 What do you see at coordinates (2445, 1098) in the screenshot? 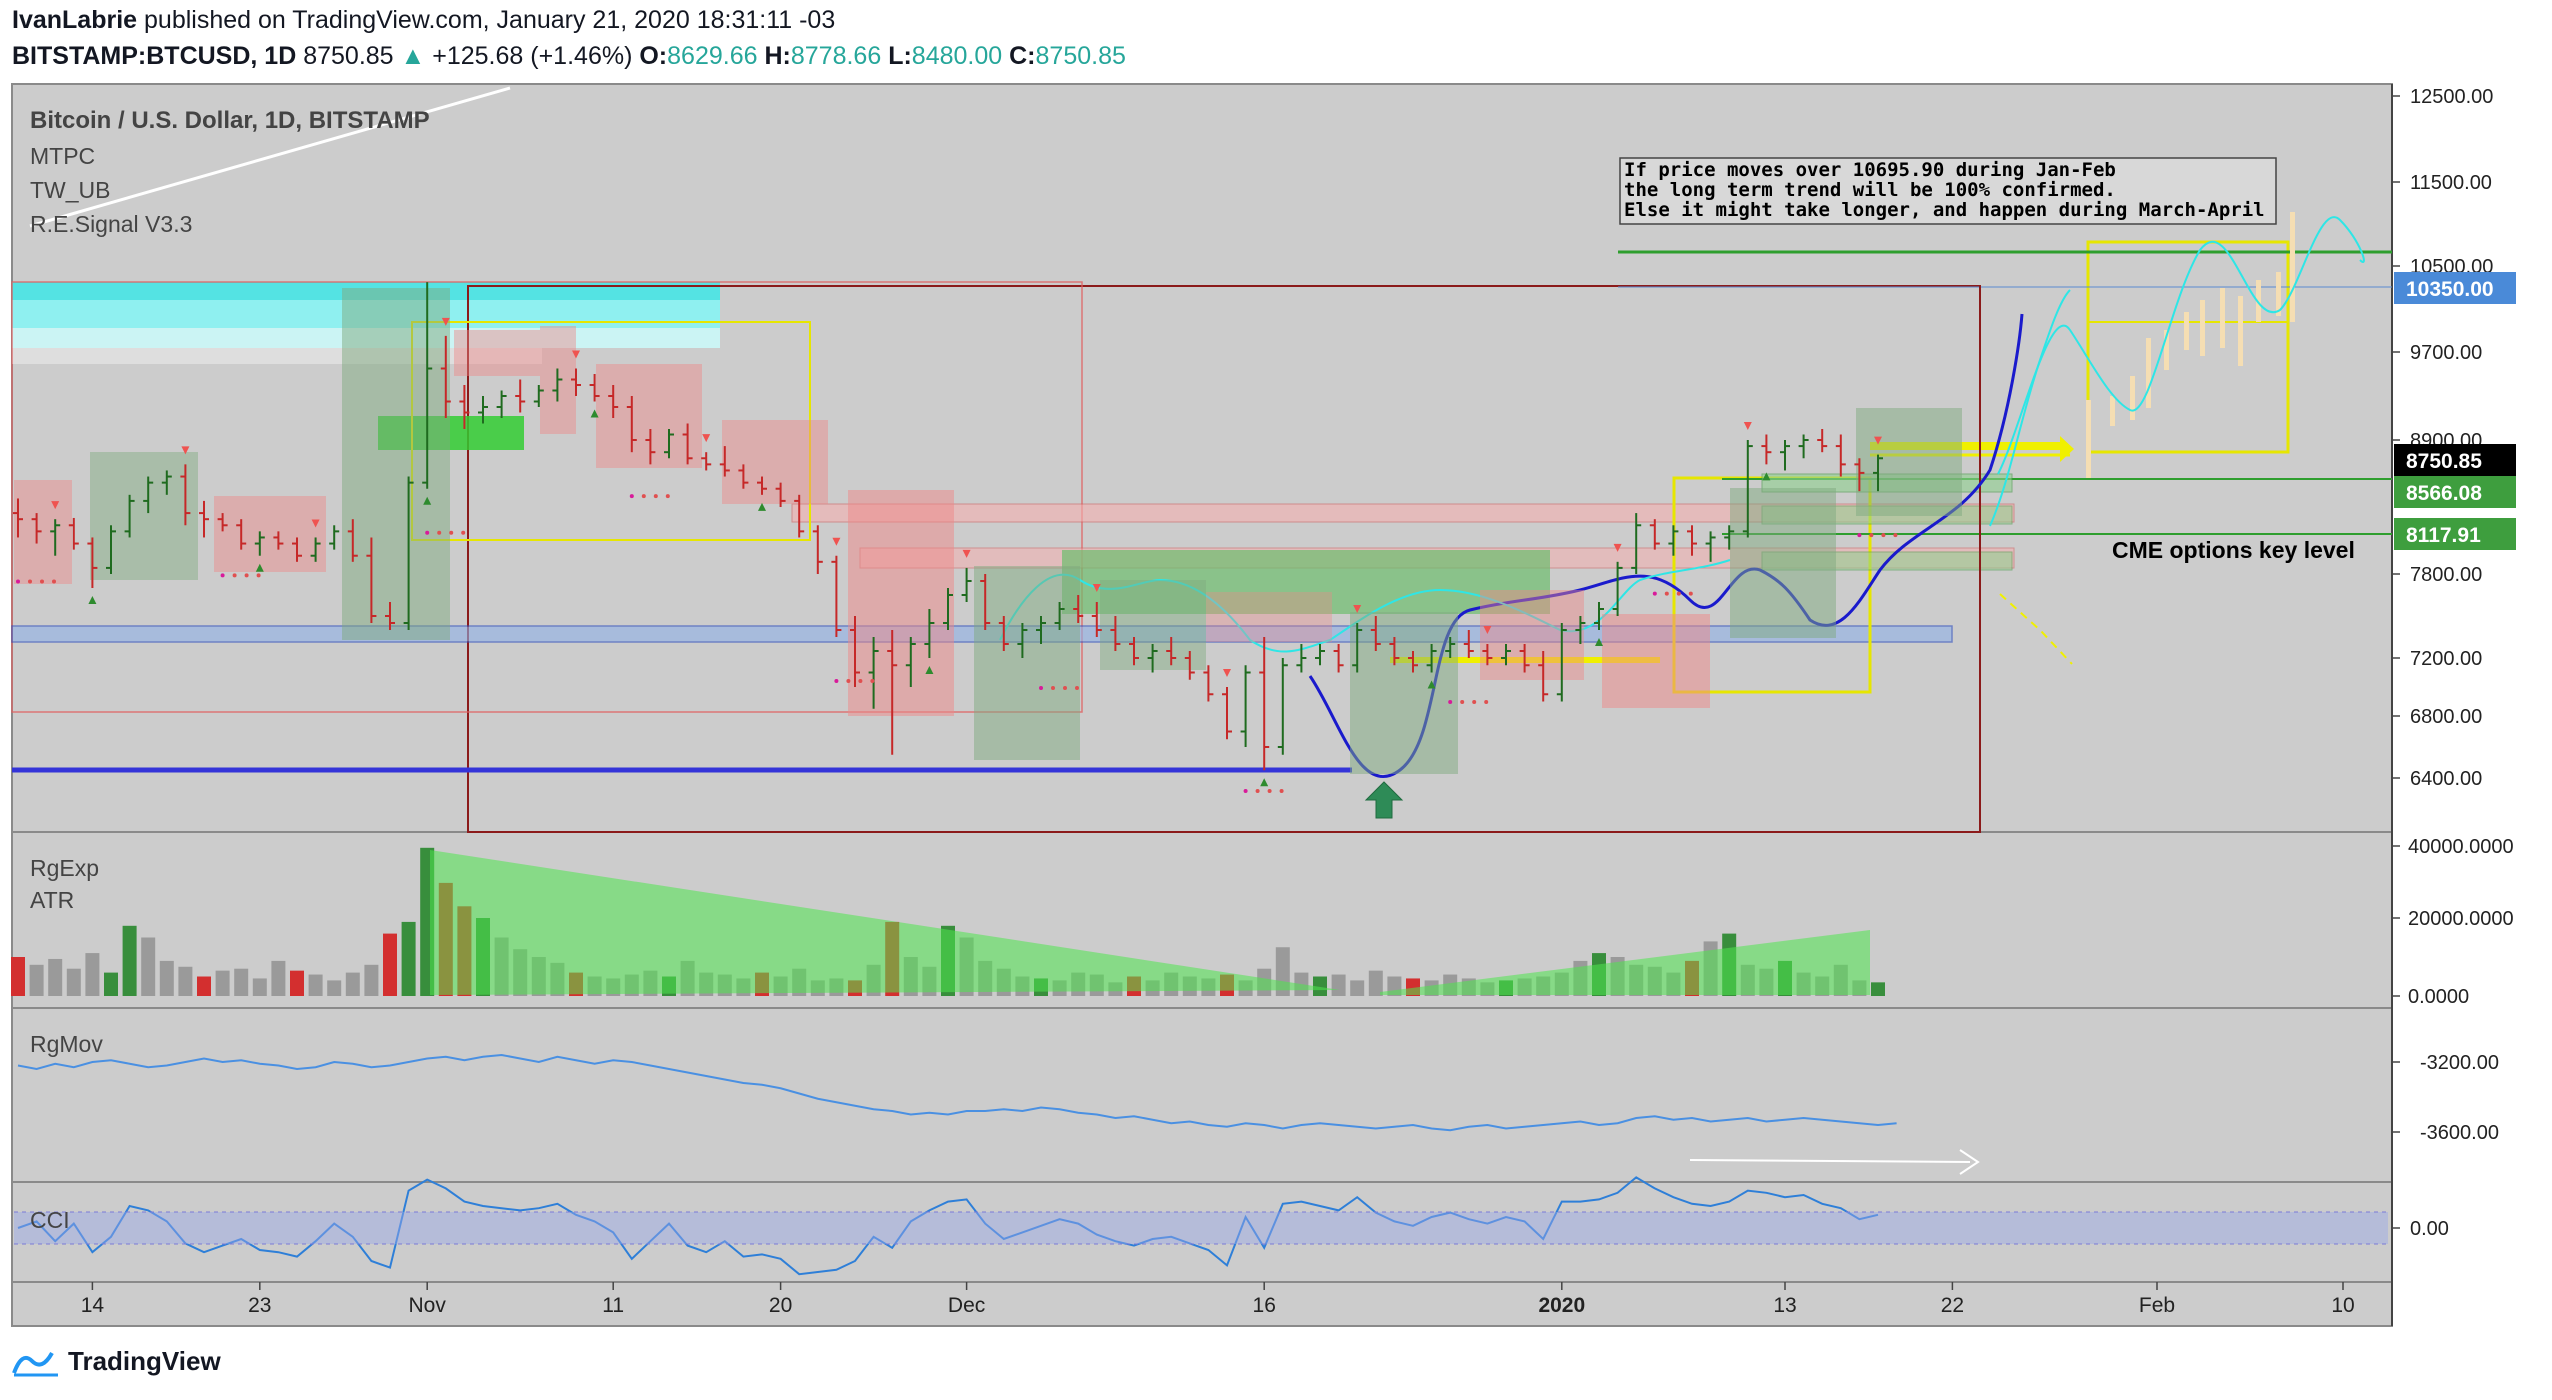
I see `rgmov-axis: -3200.00 -3600.00` at bounding box center [2445, 1098].